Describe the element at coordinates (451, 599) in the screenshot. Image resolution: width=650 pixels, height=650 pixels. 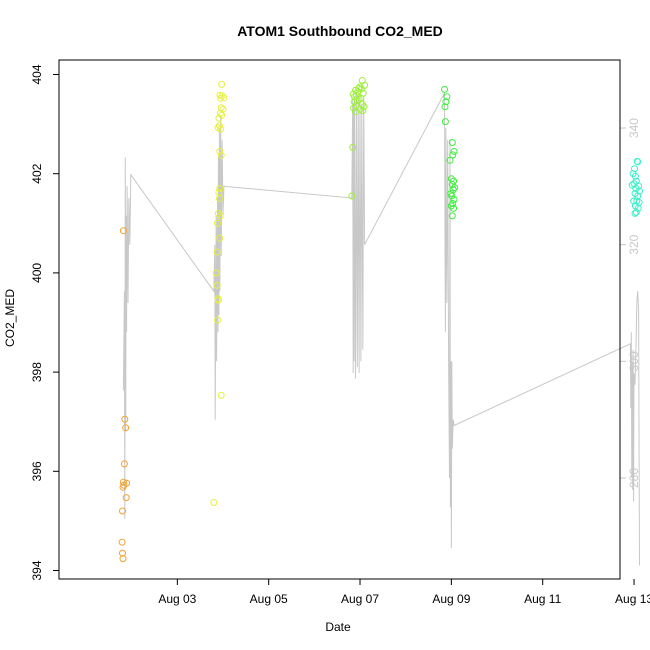
I see `x-tick-label: Aug 09` at that location.